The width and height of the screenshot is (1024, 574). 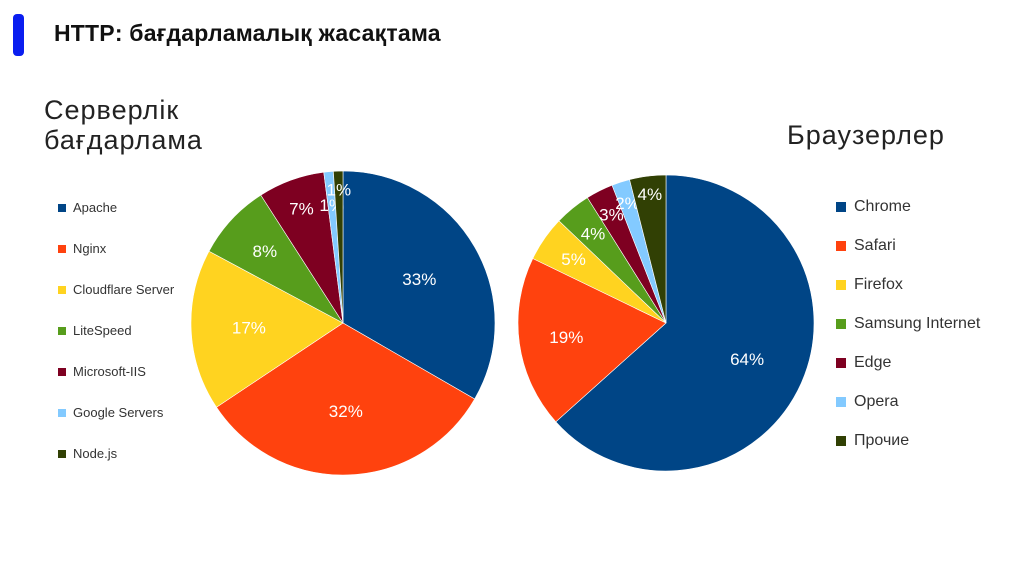 I want to click on browser-legend-label: Opera, so click(x=876, y=401).